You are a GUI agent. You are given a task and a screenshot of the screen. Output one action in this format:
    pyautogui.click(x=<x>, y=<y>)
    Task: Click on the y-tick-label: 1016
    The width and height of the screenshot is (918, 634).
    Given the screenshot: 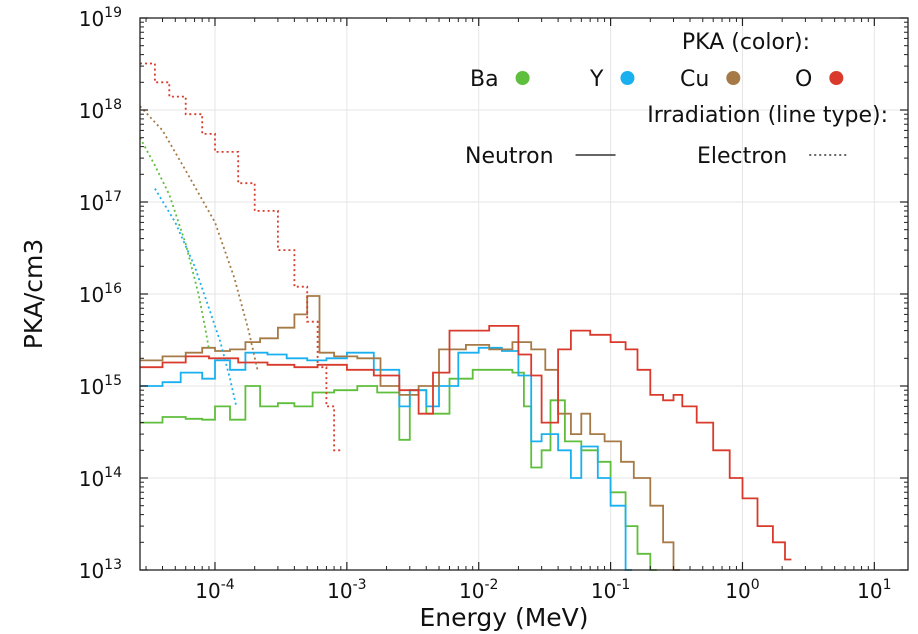 What is the action you would take?
    pyautogui.click(x=100, y=294)
    